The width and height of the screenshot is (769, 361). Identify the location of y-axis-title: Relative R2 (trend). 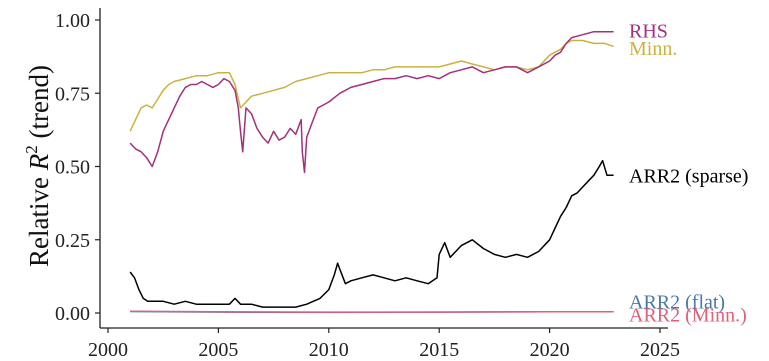
(38, 166).